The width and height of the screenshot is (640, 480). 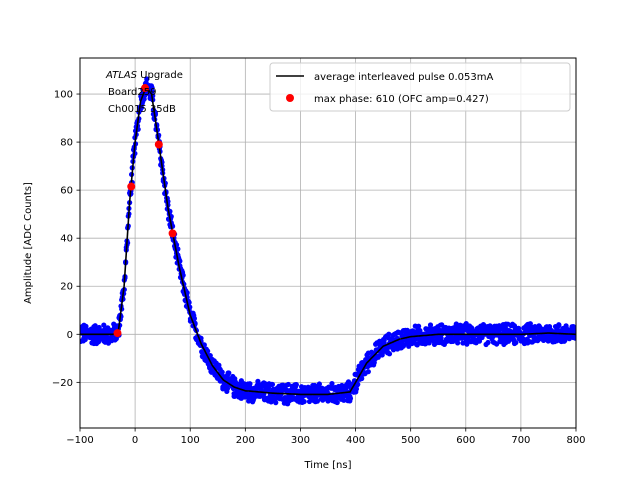 I want to click on x-axis-label: Time [ns], so click(x=327, y=465).